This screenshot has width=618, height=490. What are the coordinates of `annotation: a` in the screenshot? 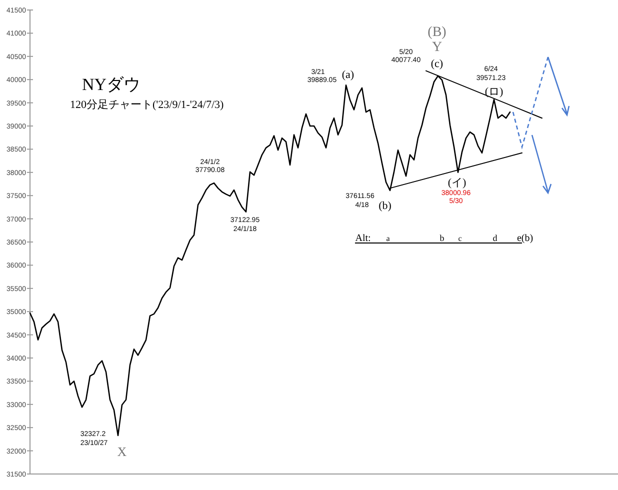 It's located at (388, 238).